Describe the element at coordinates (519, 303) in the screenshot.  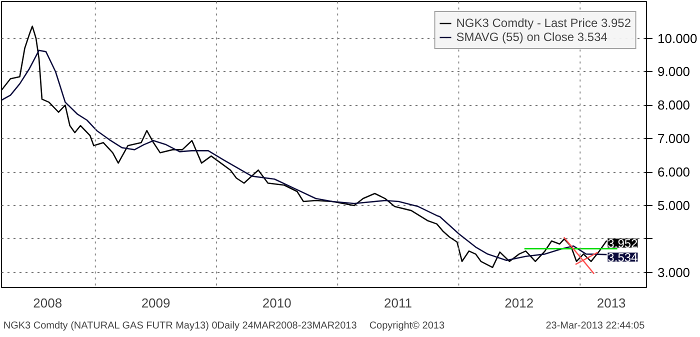
I see `x-tick-label: 2012` at that location.